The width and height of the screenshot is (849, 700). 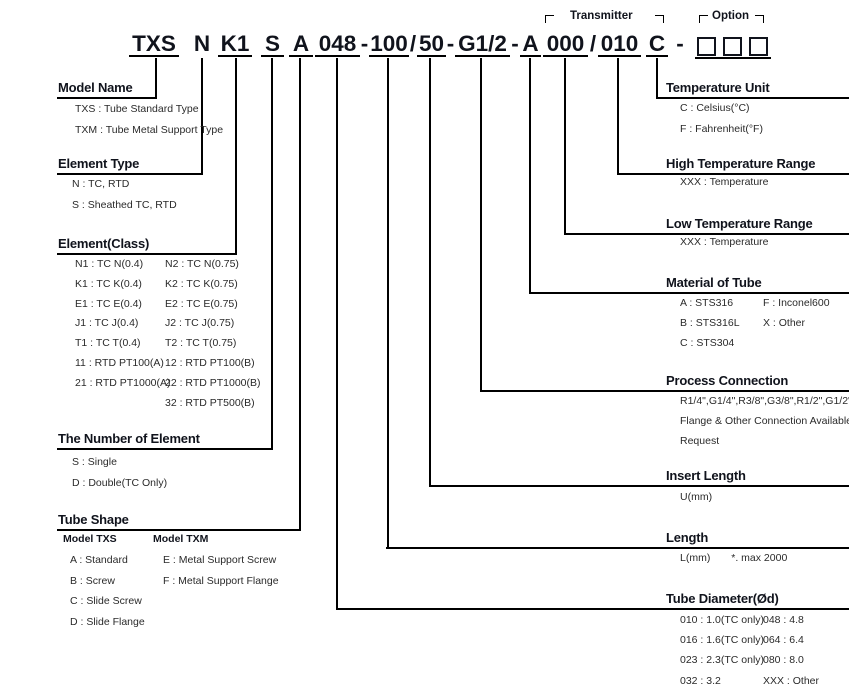 I want to click on code-tube-shape: A, so click(x=301, y=44).